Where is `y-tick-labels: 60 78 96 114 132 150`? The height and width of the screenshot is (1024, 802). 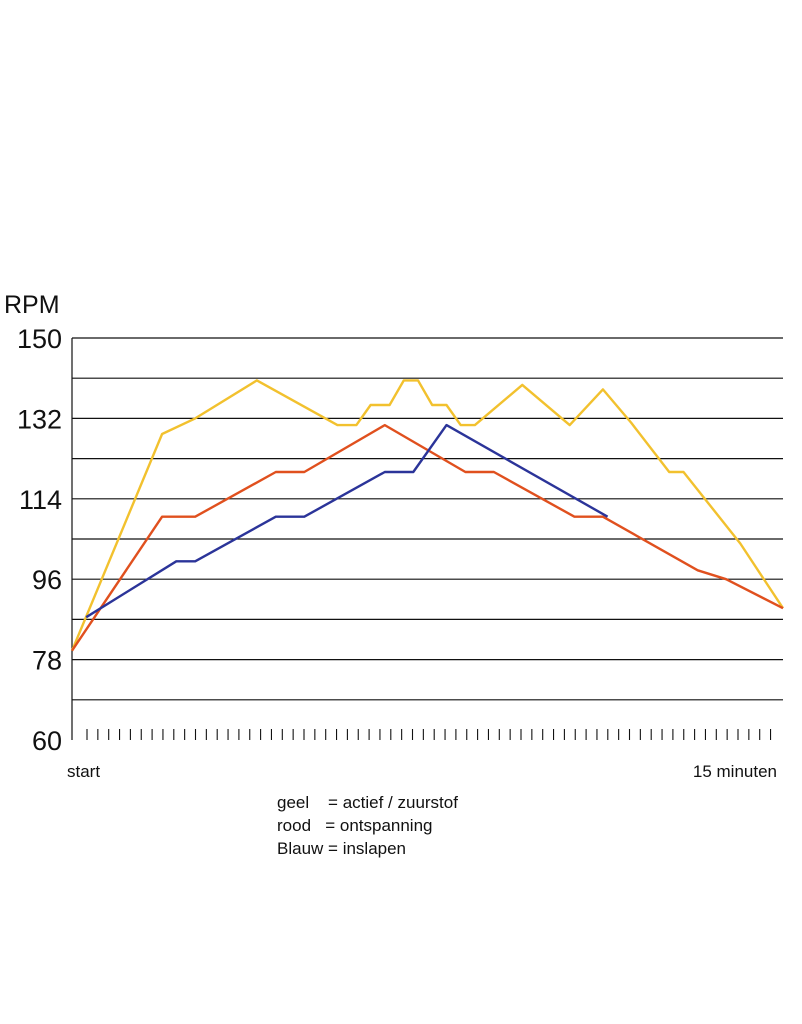
y-tick-labels: 60 78 96 114 132 150 is located at coordinates (39, 540).